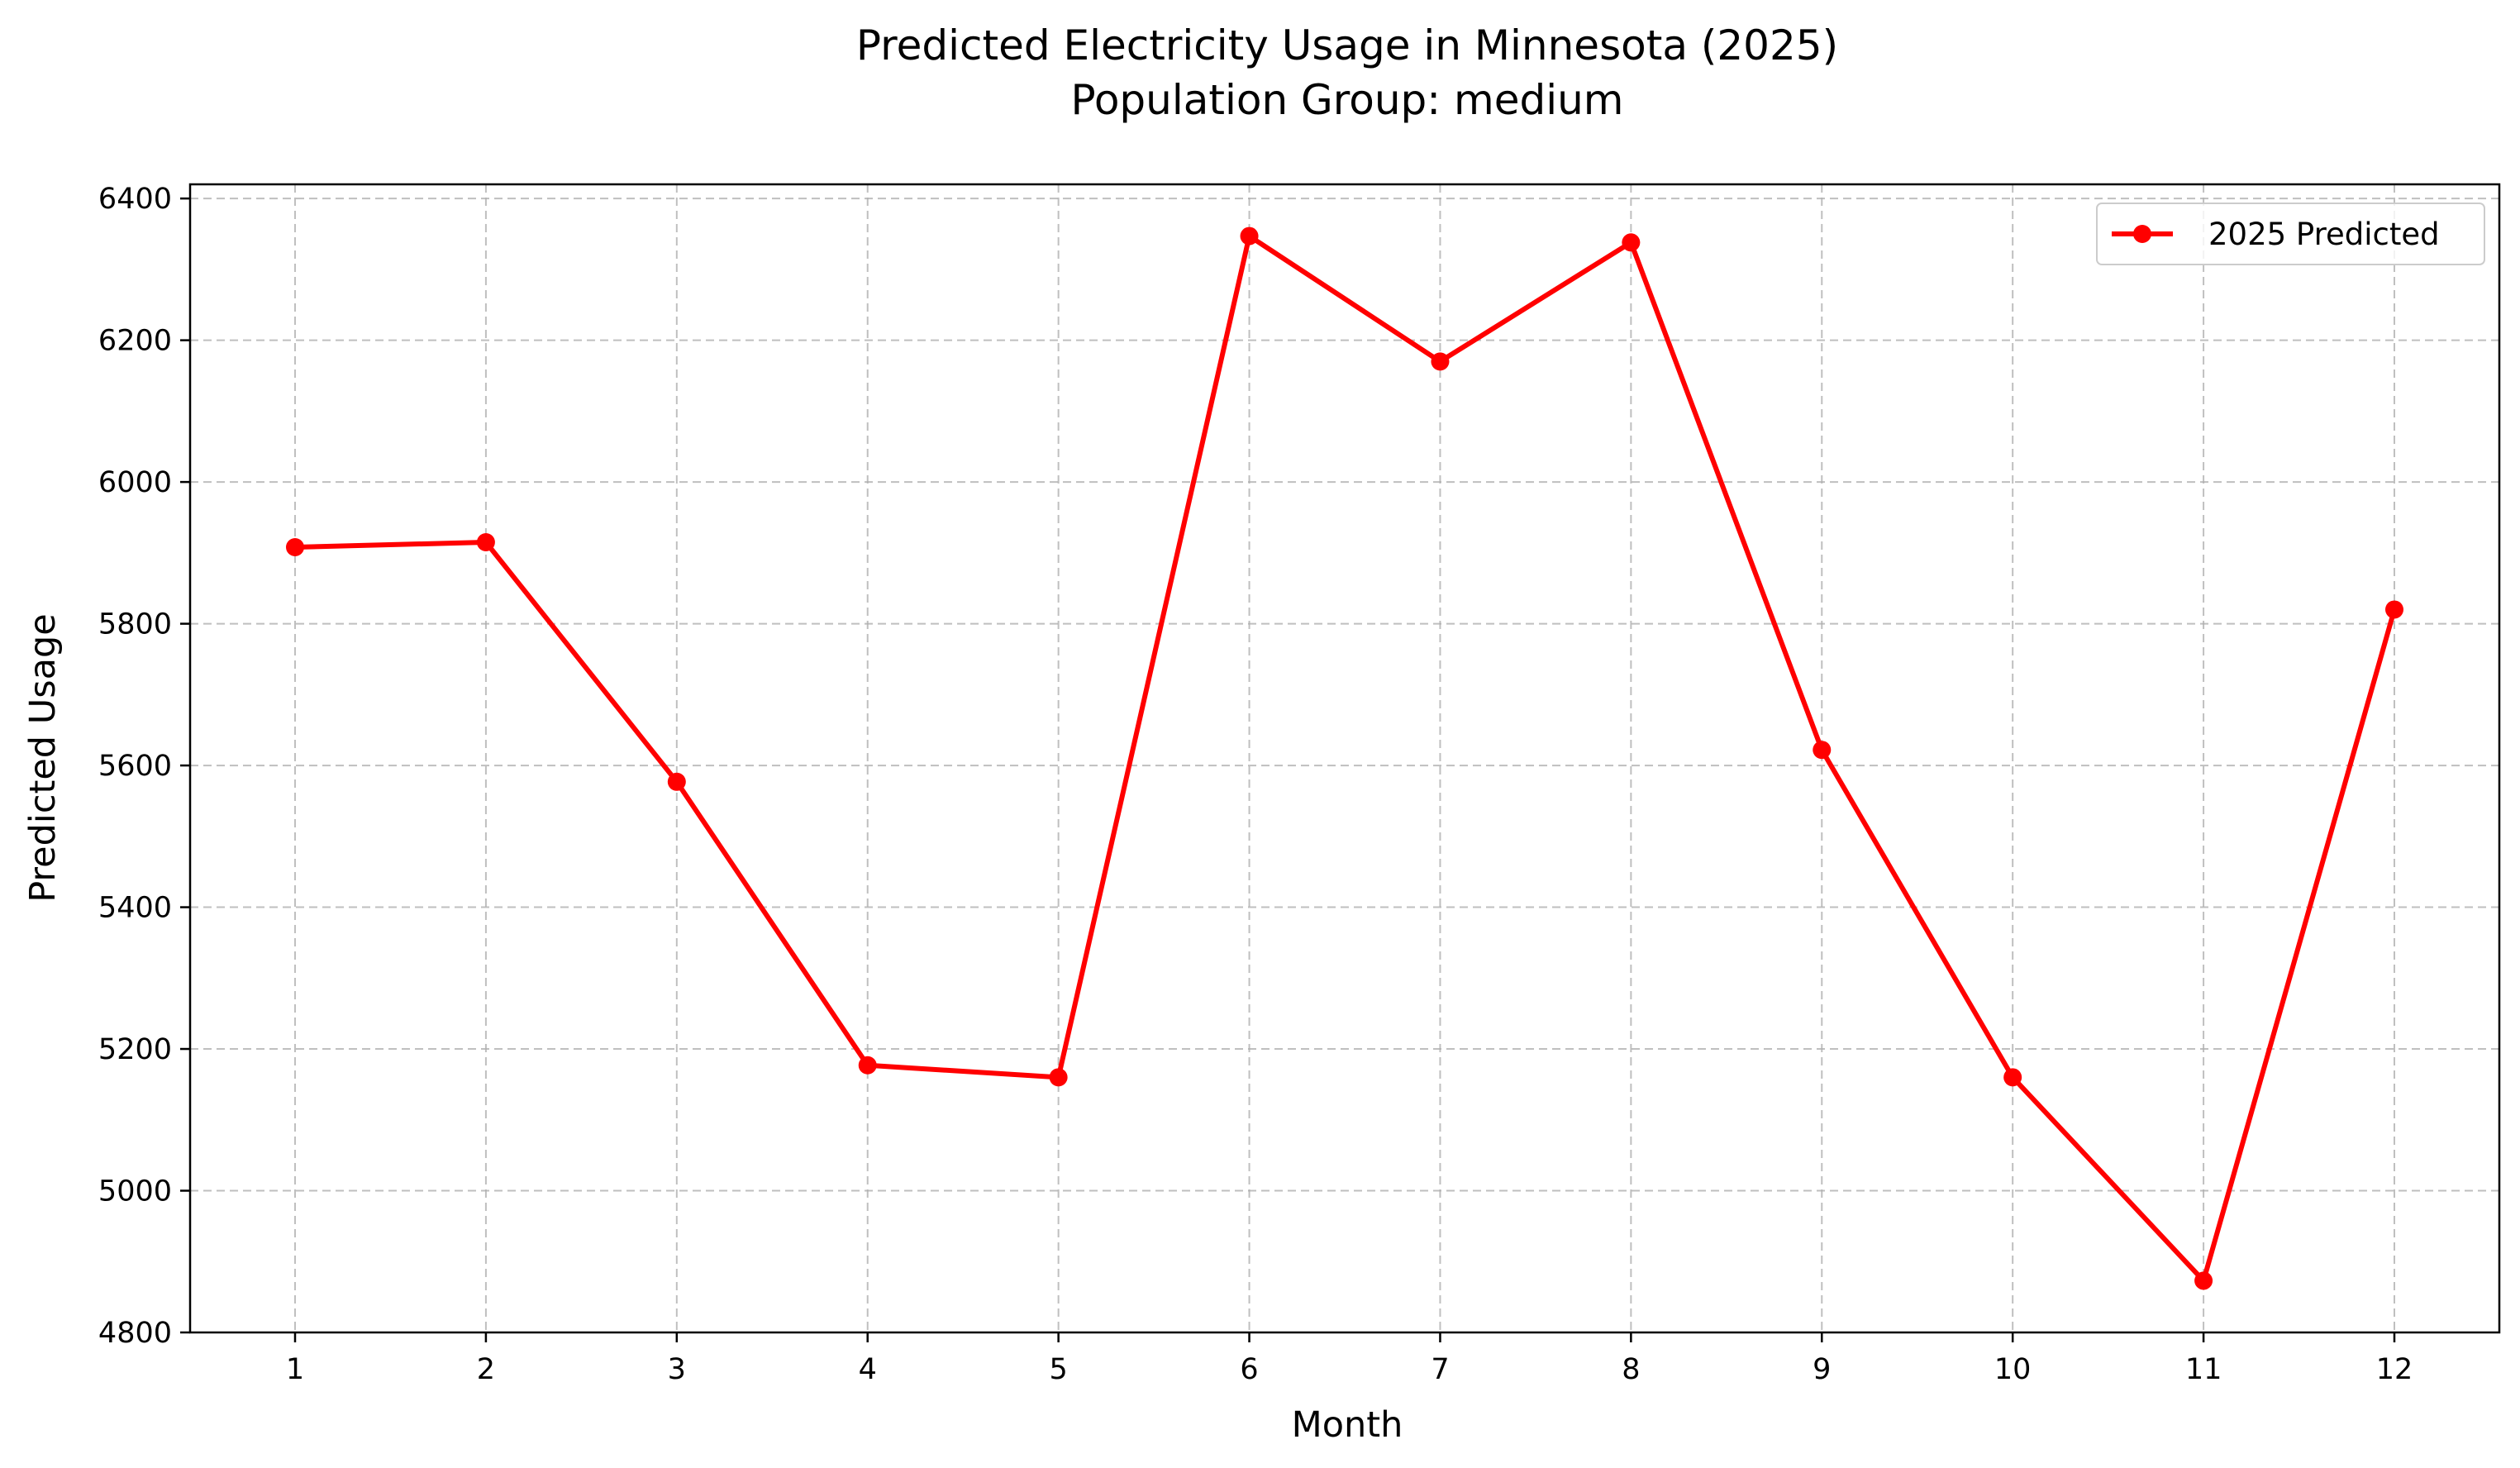 This screenshot has height=1468, width=2520. Describe the element at coordinates (135, 1191) in the screenshot. I see `y-tick-label: 5000` at that location.